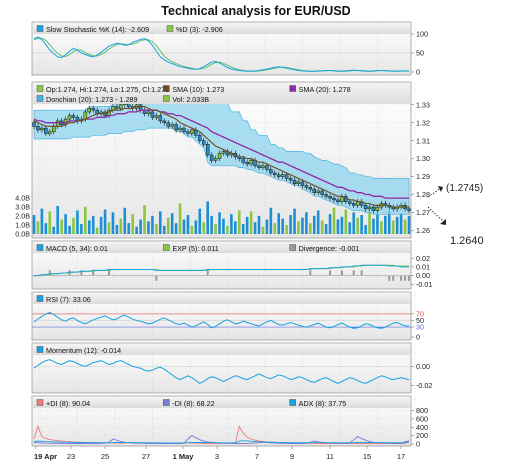 This screenshot has height=470, width=512. Describe the element at coordinates (68, 299) in the screenshot. I see `legend-label: RSI (7): 33.06` at that location.